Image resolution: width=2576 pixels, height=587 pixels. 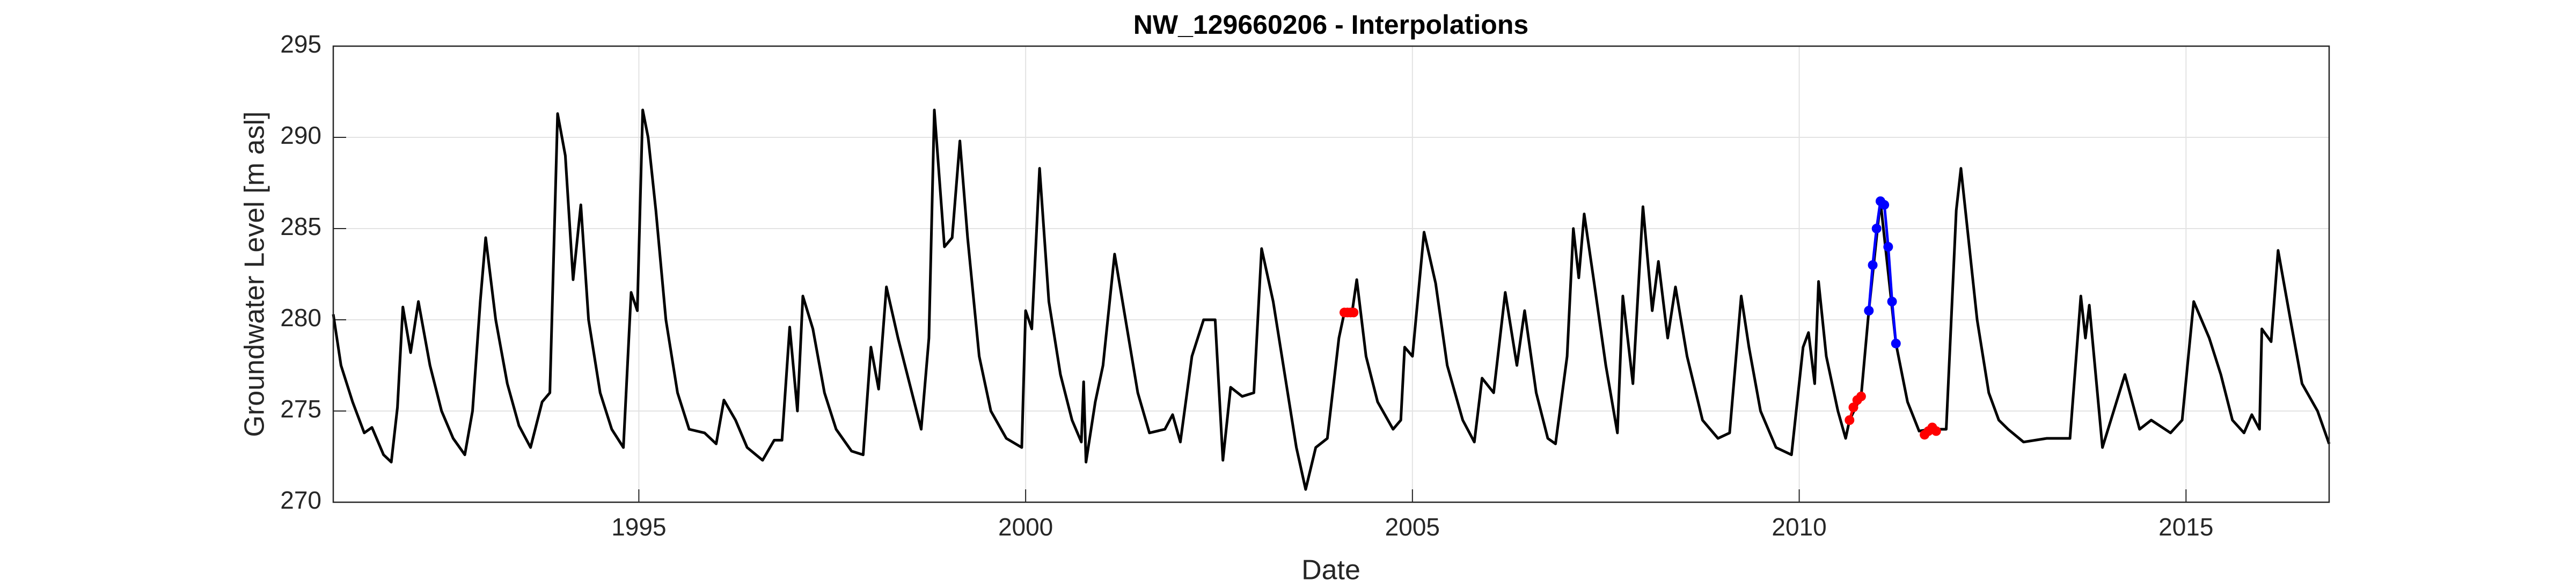 I want to click on y-tick-label: 275, so click(x=300, y=409).